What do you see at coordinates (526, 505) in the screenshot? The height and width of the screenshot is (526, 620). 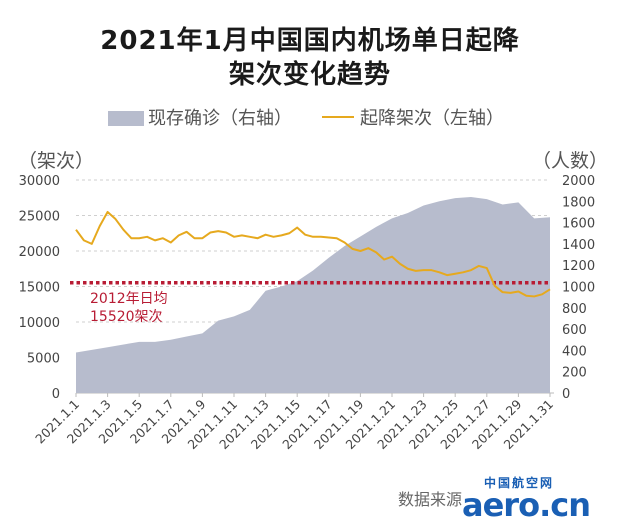 I see `logo-latin-text: aero.cn` at bounding box center [526, 505].